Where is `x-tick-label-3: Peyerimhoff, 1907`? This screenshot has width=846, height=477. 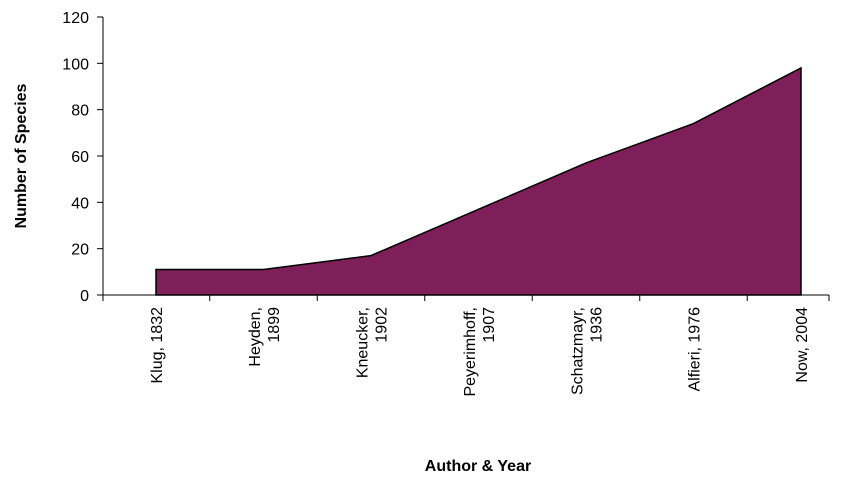
x-tick-label-3: Peyerimhoff, 1907 is located at coordinates (480, 352).